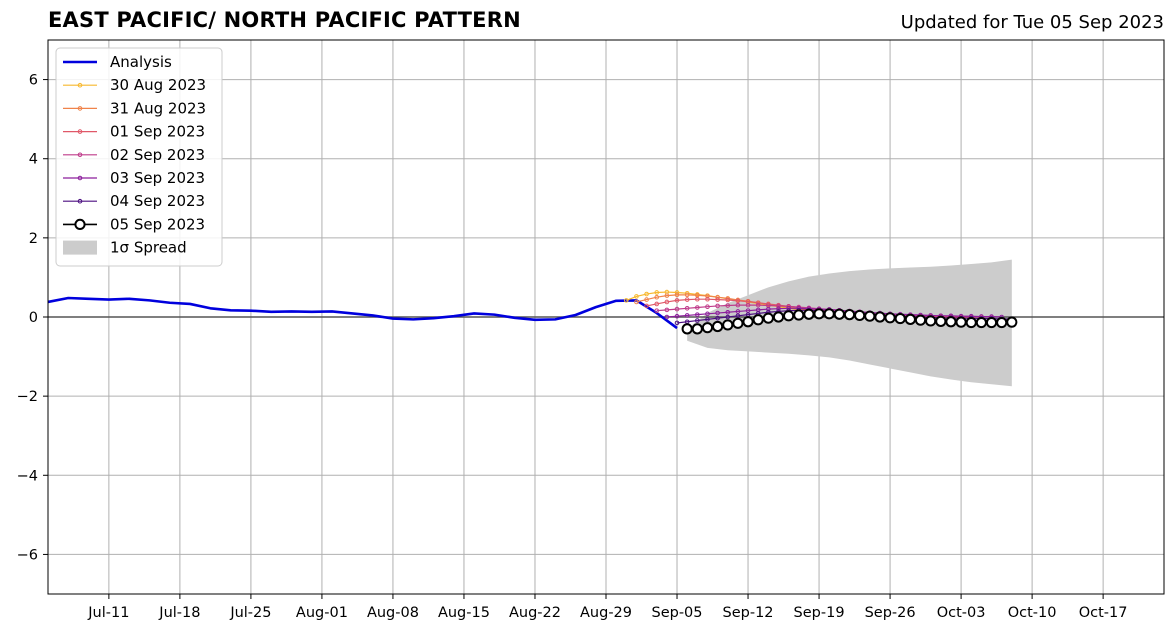 The width and height of the screenshot is (1176, 633). What do you see at coordinates (108, 613) in the screenshot?
I see `x-tick-label: Jul-11` at bounding box center [108, 613].